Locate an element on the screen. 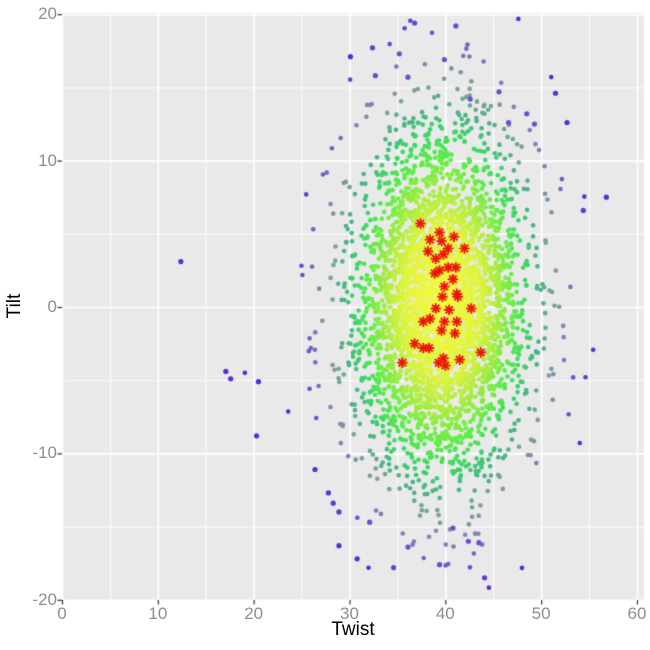 Image resolution: width=650 pixels, height=650 pixels. x-tick-label: 40 is located at coordinates (445, 613).